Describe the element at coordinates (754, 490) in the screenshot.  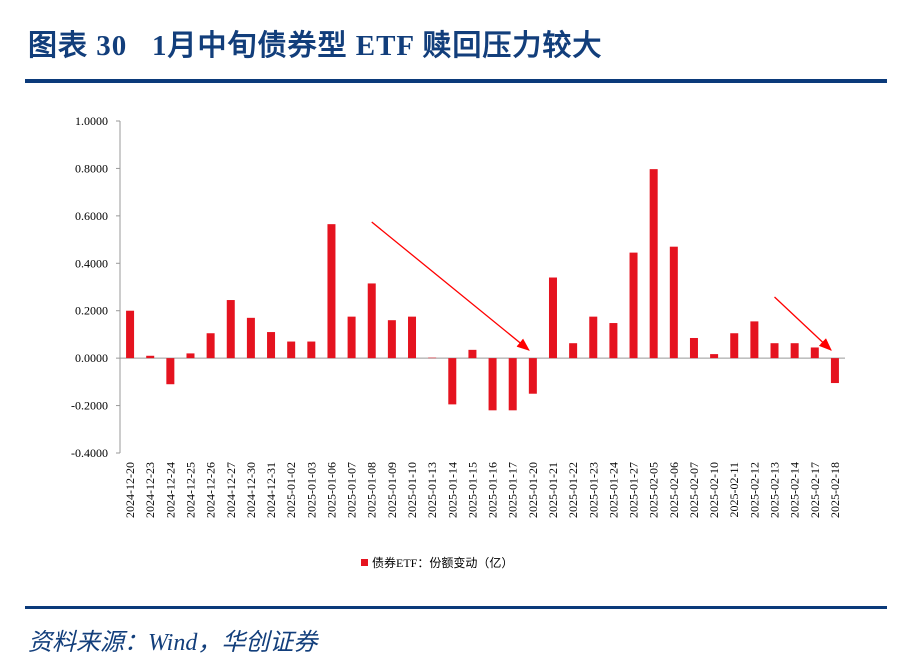
I see `x-tick-label: 2025-02-12` at that location.